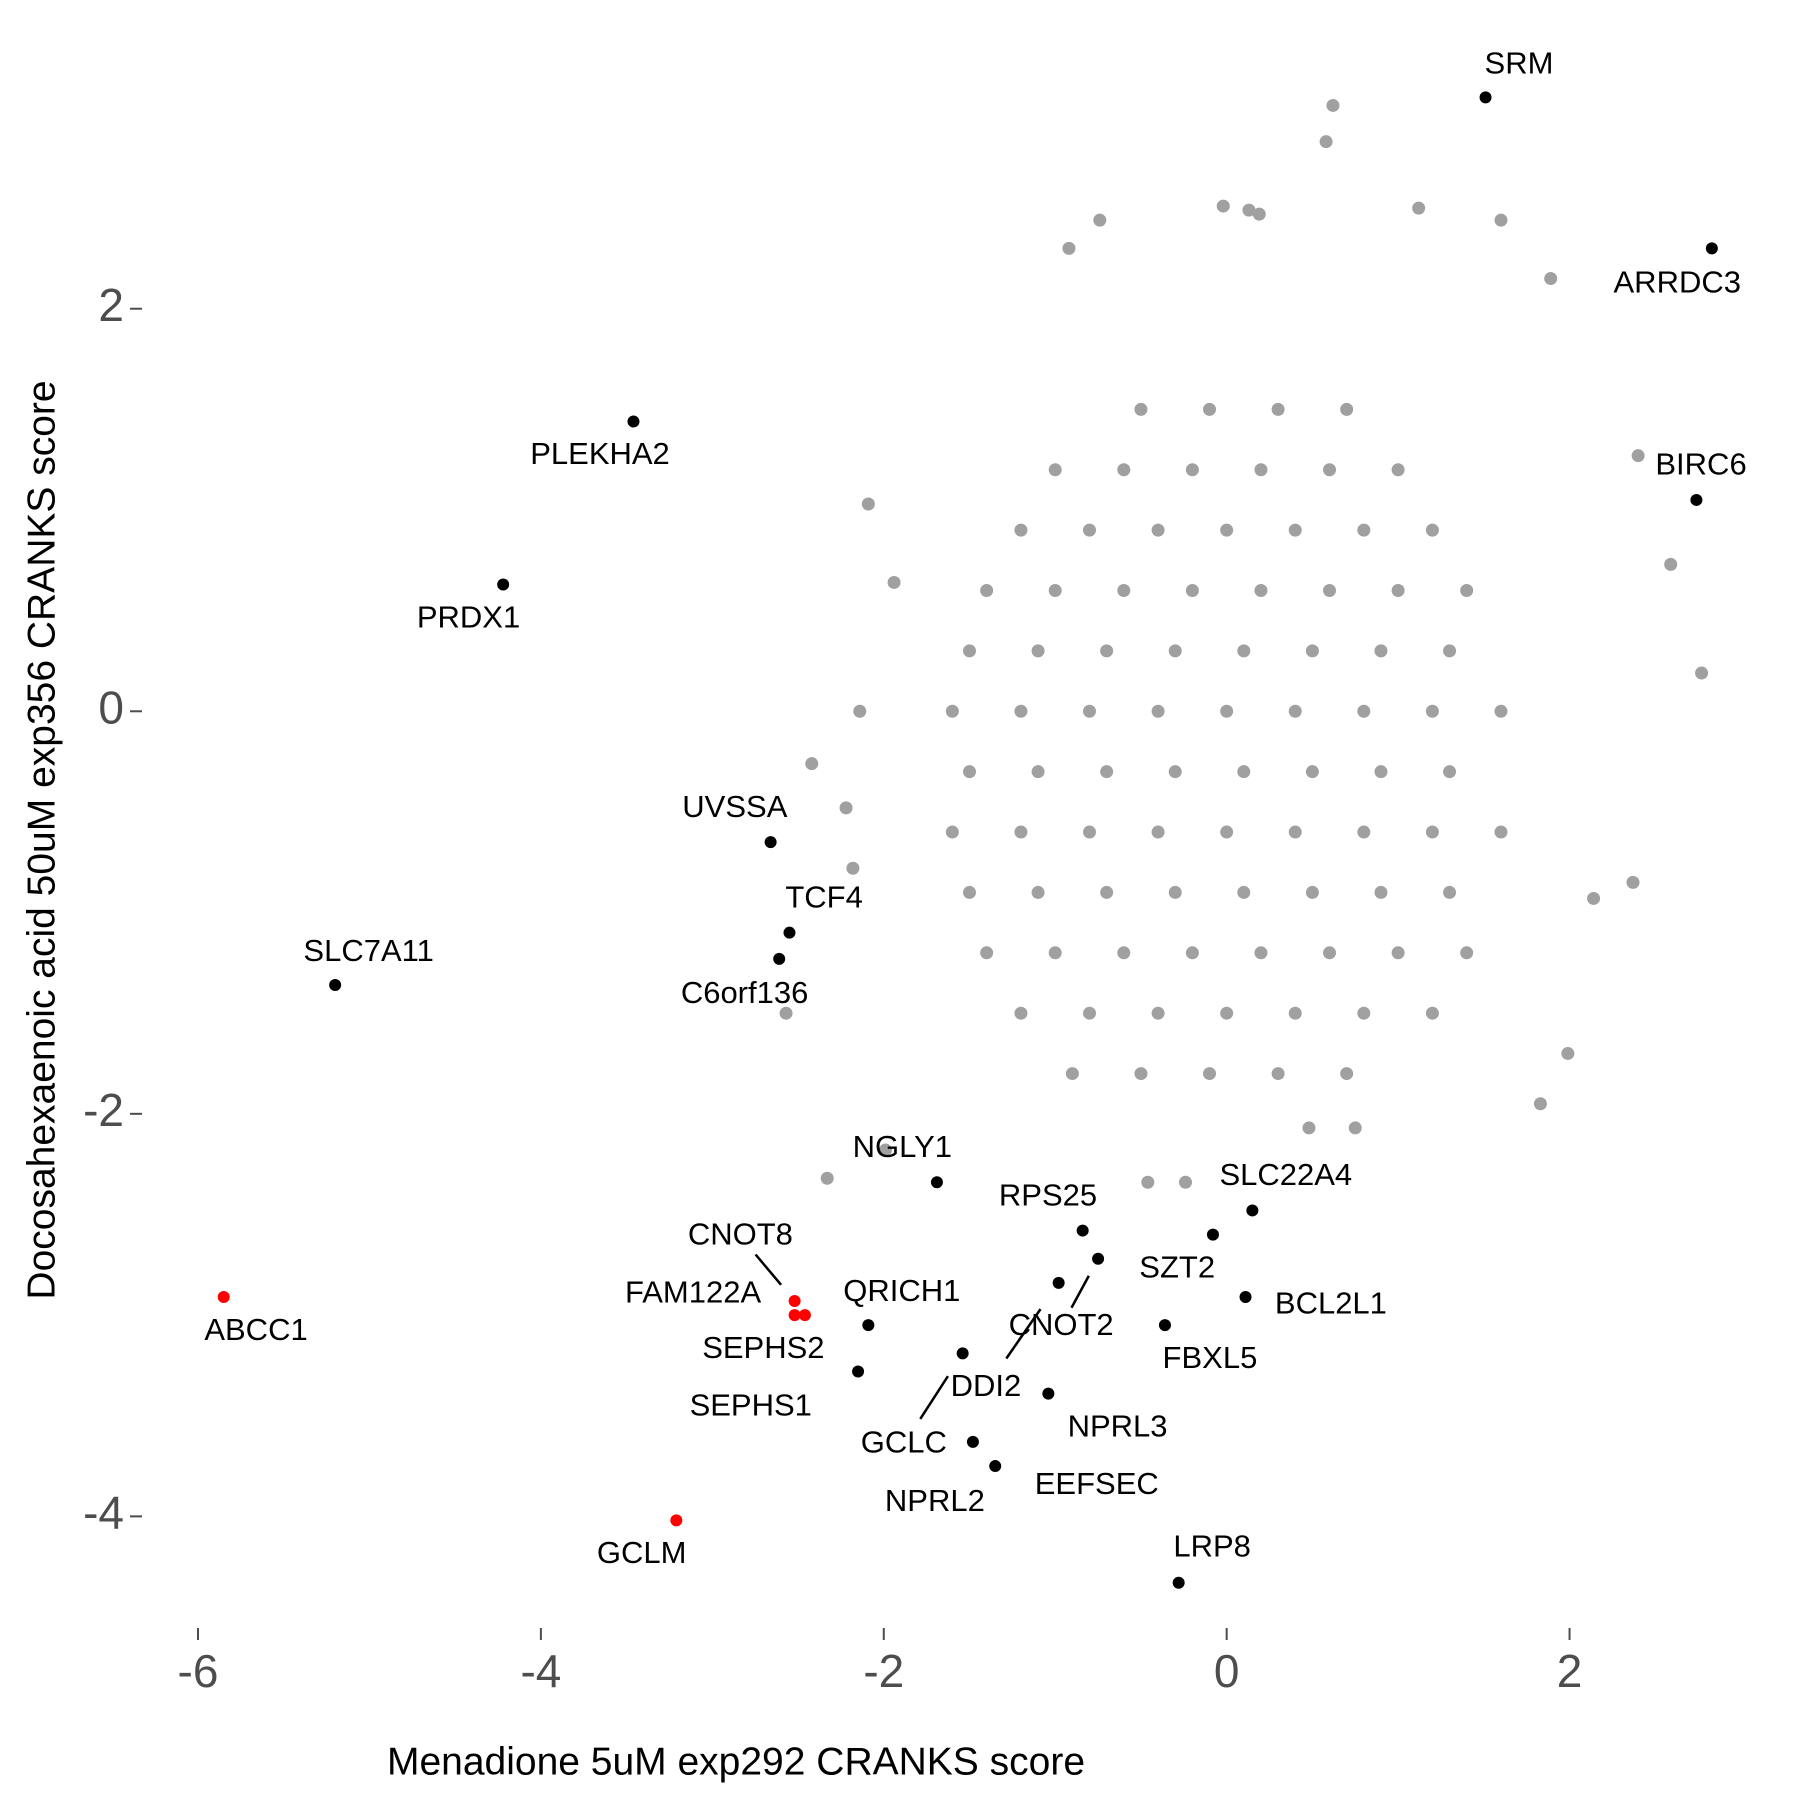 The height and width of the screenshot is (1800, 1800). Describe the element at coordinates (745, 992) in the screenshot. I see `point-label: C6orf136` at that location.